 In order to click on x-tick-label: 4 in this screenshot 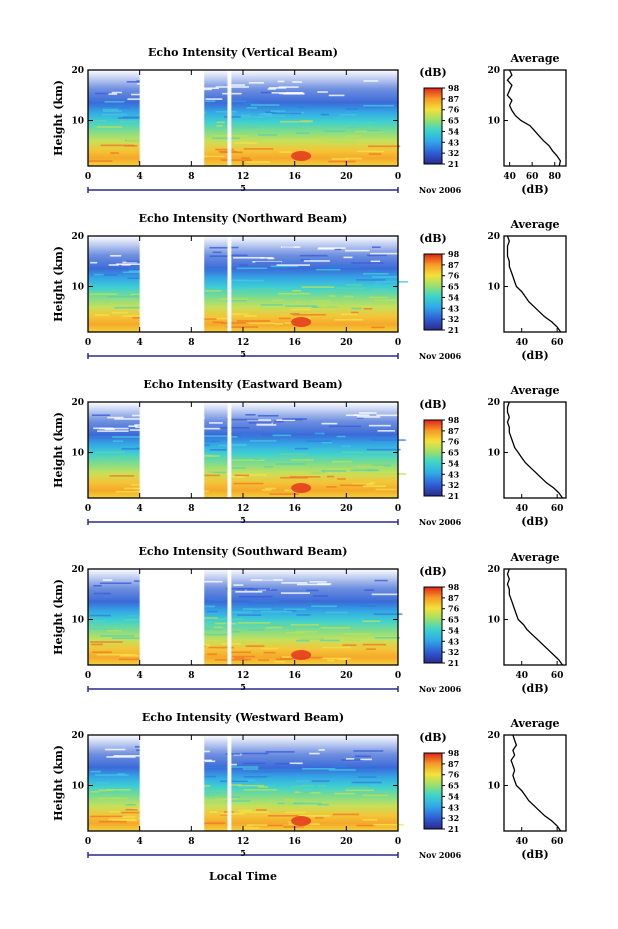, I will do `click(140, 343)`.